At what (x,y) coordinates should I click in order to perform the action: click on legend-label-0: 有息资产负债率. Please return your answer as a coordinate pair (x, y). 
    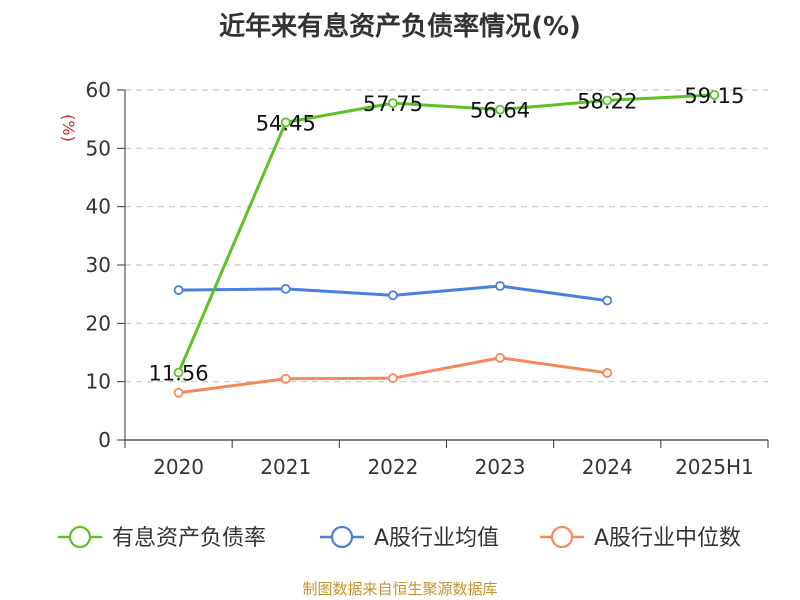
    Looking at the image, I should click on (189, 538).